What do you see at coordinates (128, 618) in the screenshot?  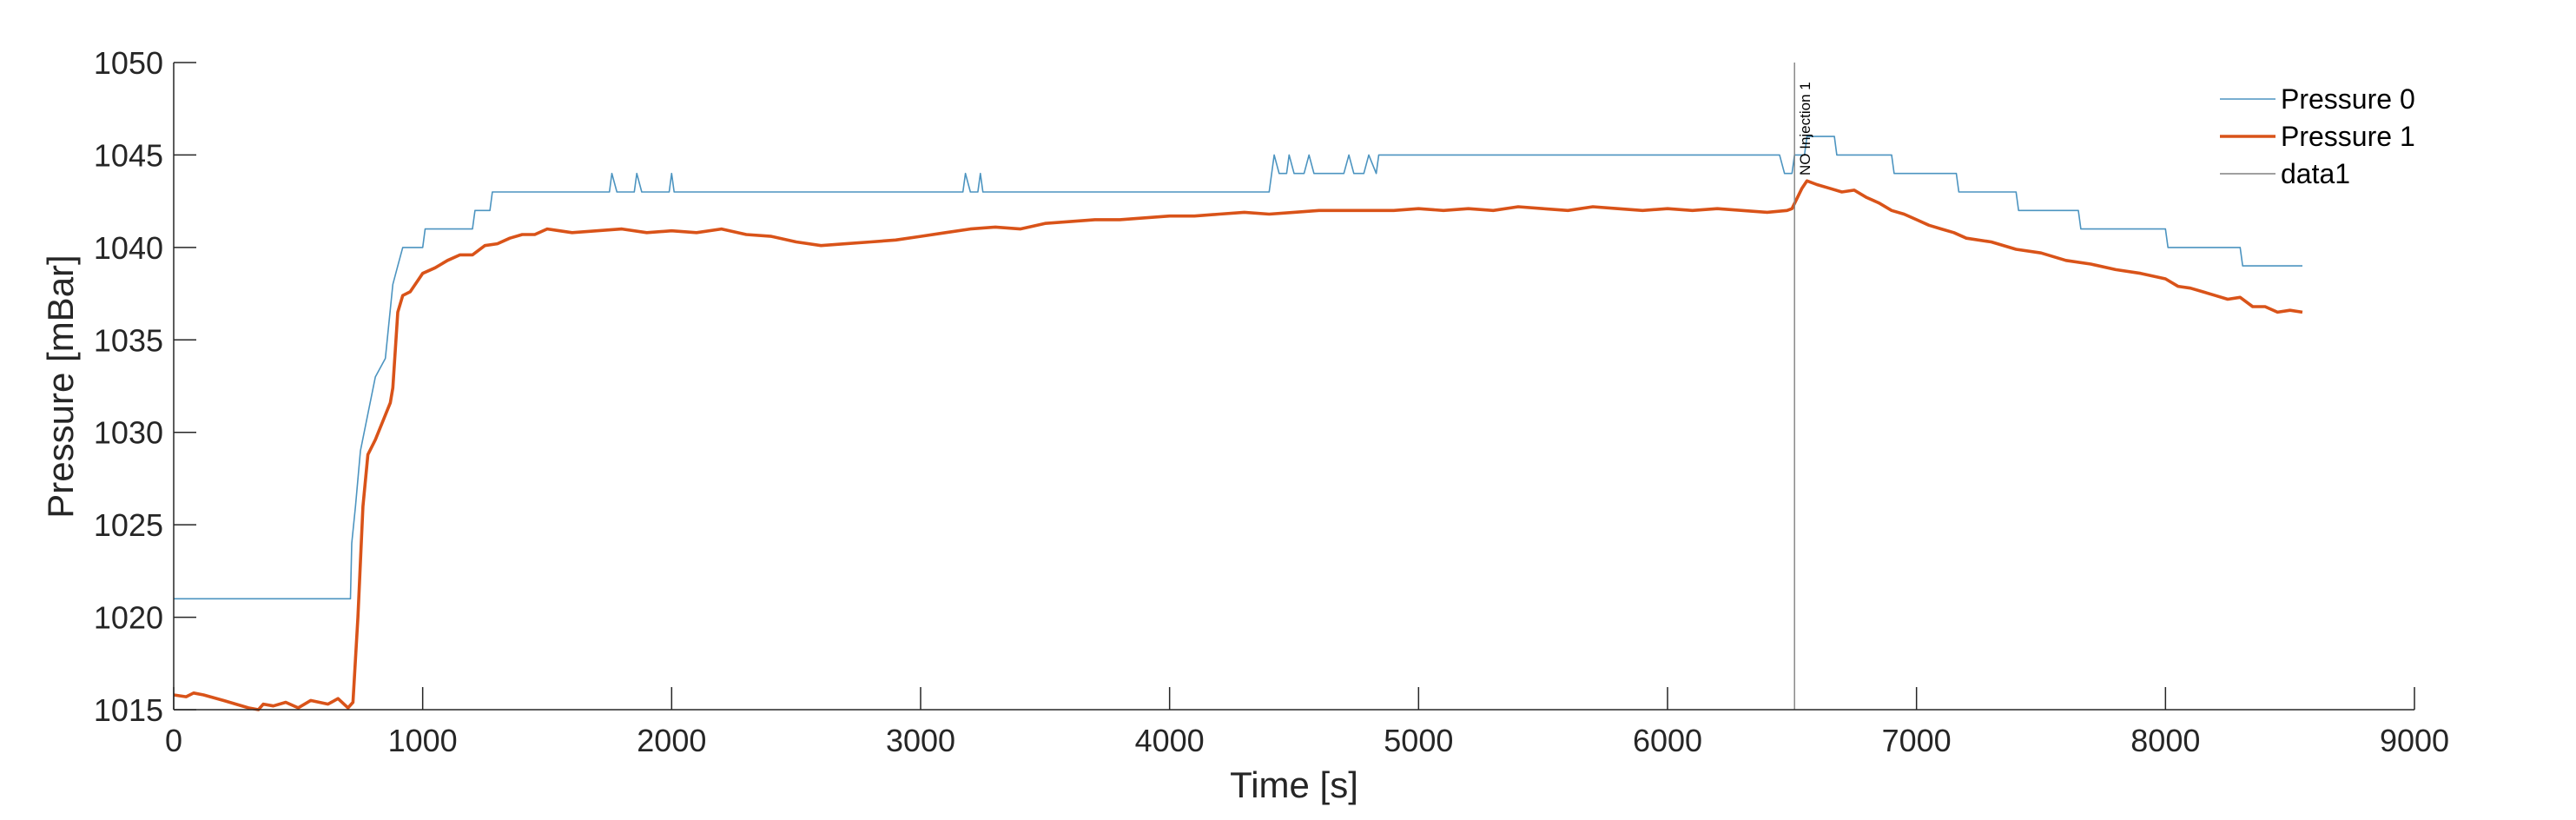 I see `y-tick-label: 1020` at bounding box center [128, 618].